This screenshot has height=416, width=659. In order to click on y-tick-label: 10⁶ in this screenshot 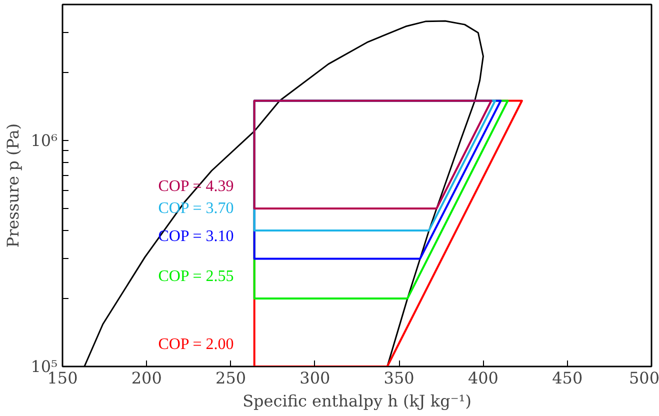, I will do `click(44, 140)`.